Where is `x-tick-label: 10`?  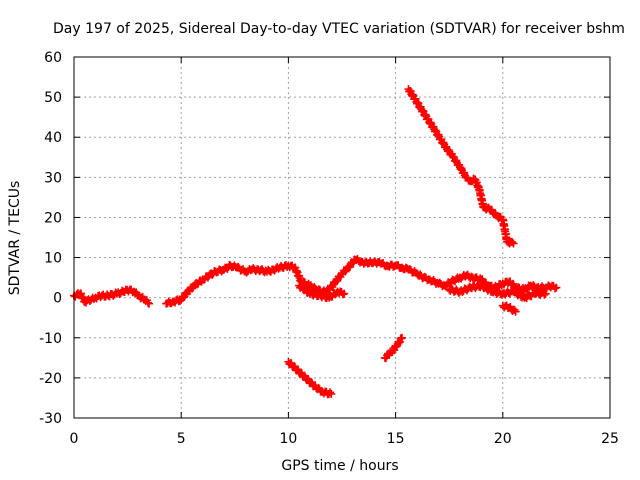 x-tick-label: 10 is located at coordinates (288, 439).